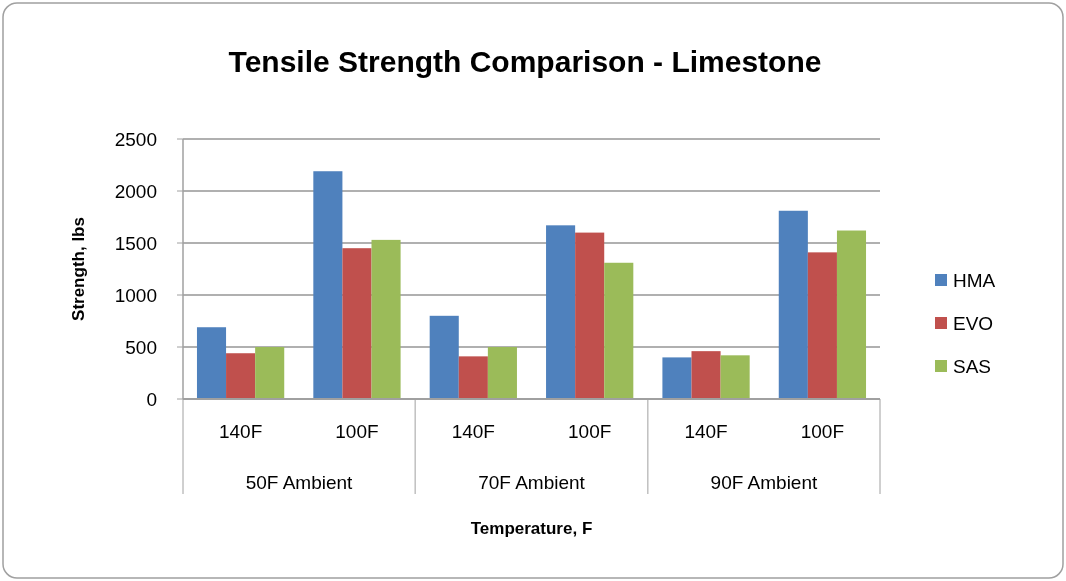  Describe the element at coordinates (531, 528) in the screenshot. I see `x-axis-title: Temperature, F` at that location.